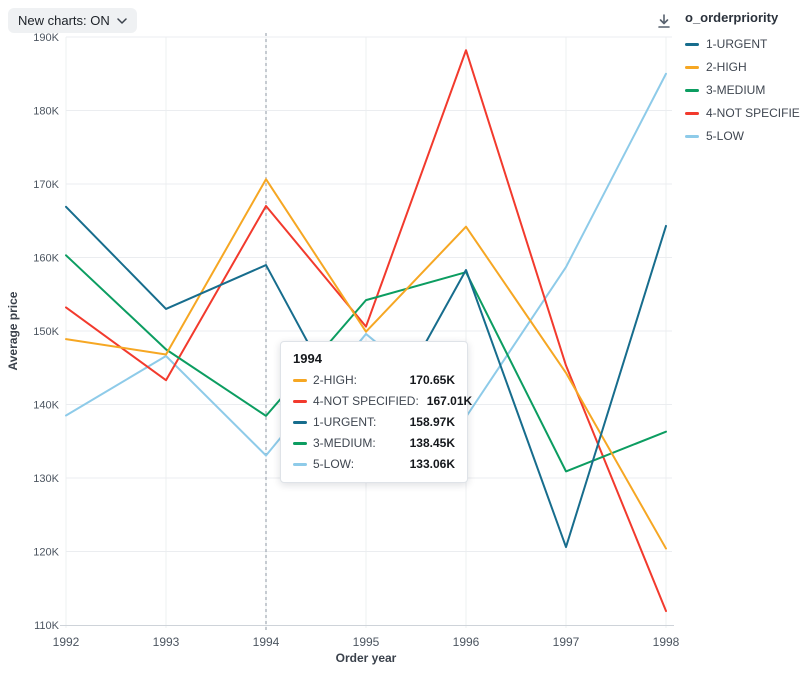  Describe the element at coordinates (46, 38) in the screenshot. I see `y-tick-label: 190K` at that location.